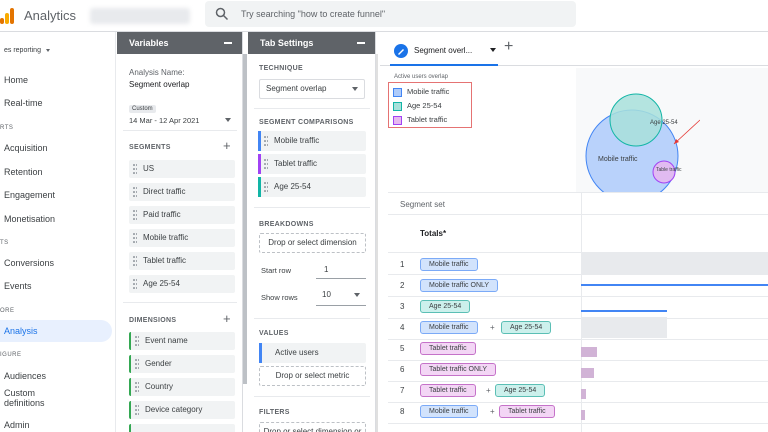 This screenshot has width=768, height=432. What do you see at coordinates (182, 387) in the screenshot?
I see `dimension-chip: Country` at bounding box center [182, 387].